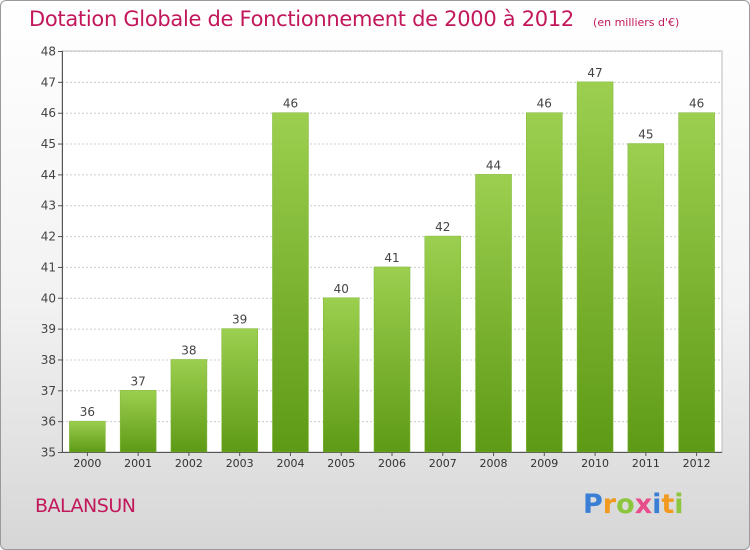  What do you see at coordinates (341, 289) in the screenshot?
I see `data-label: 40` at bounding box center [341, 289].